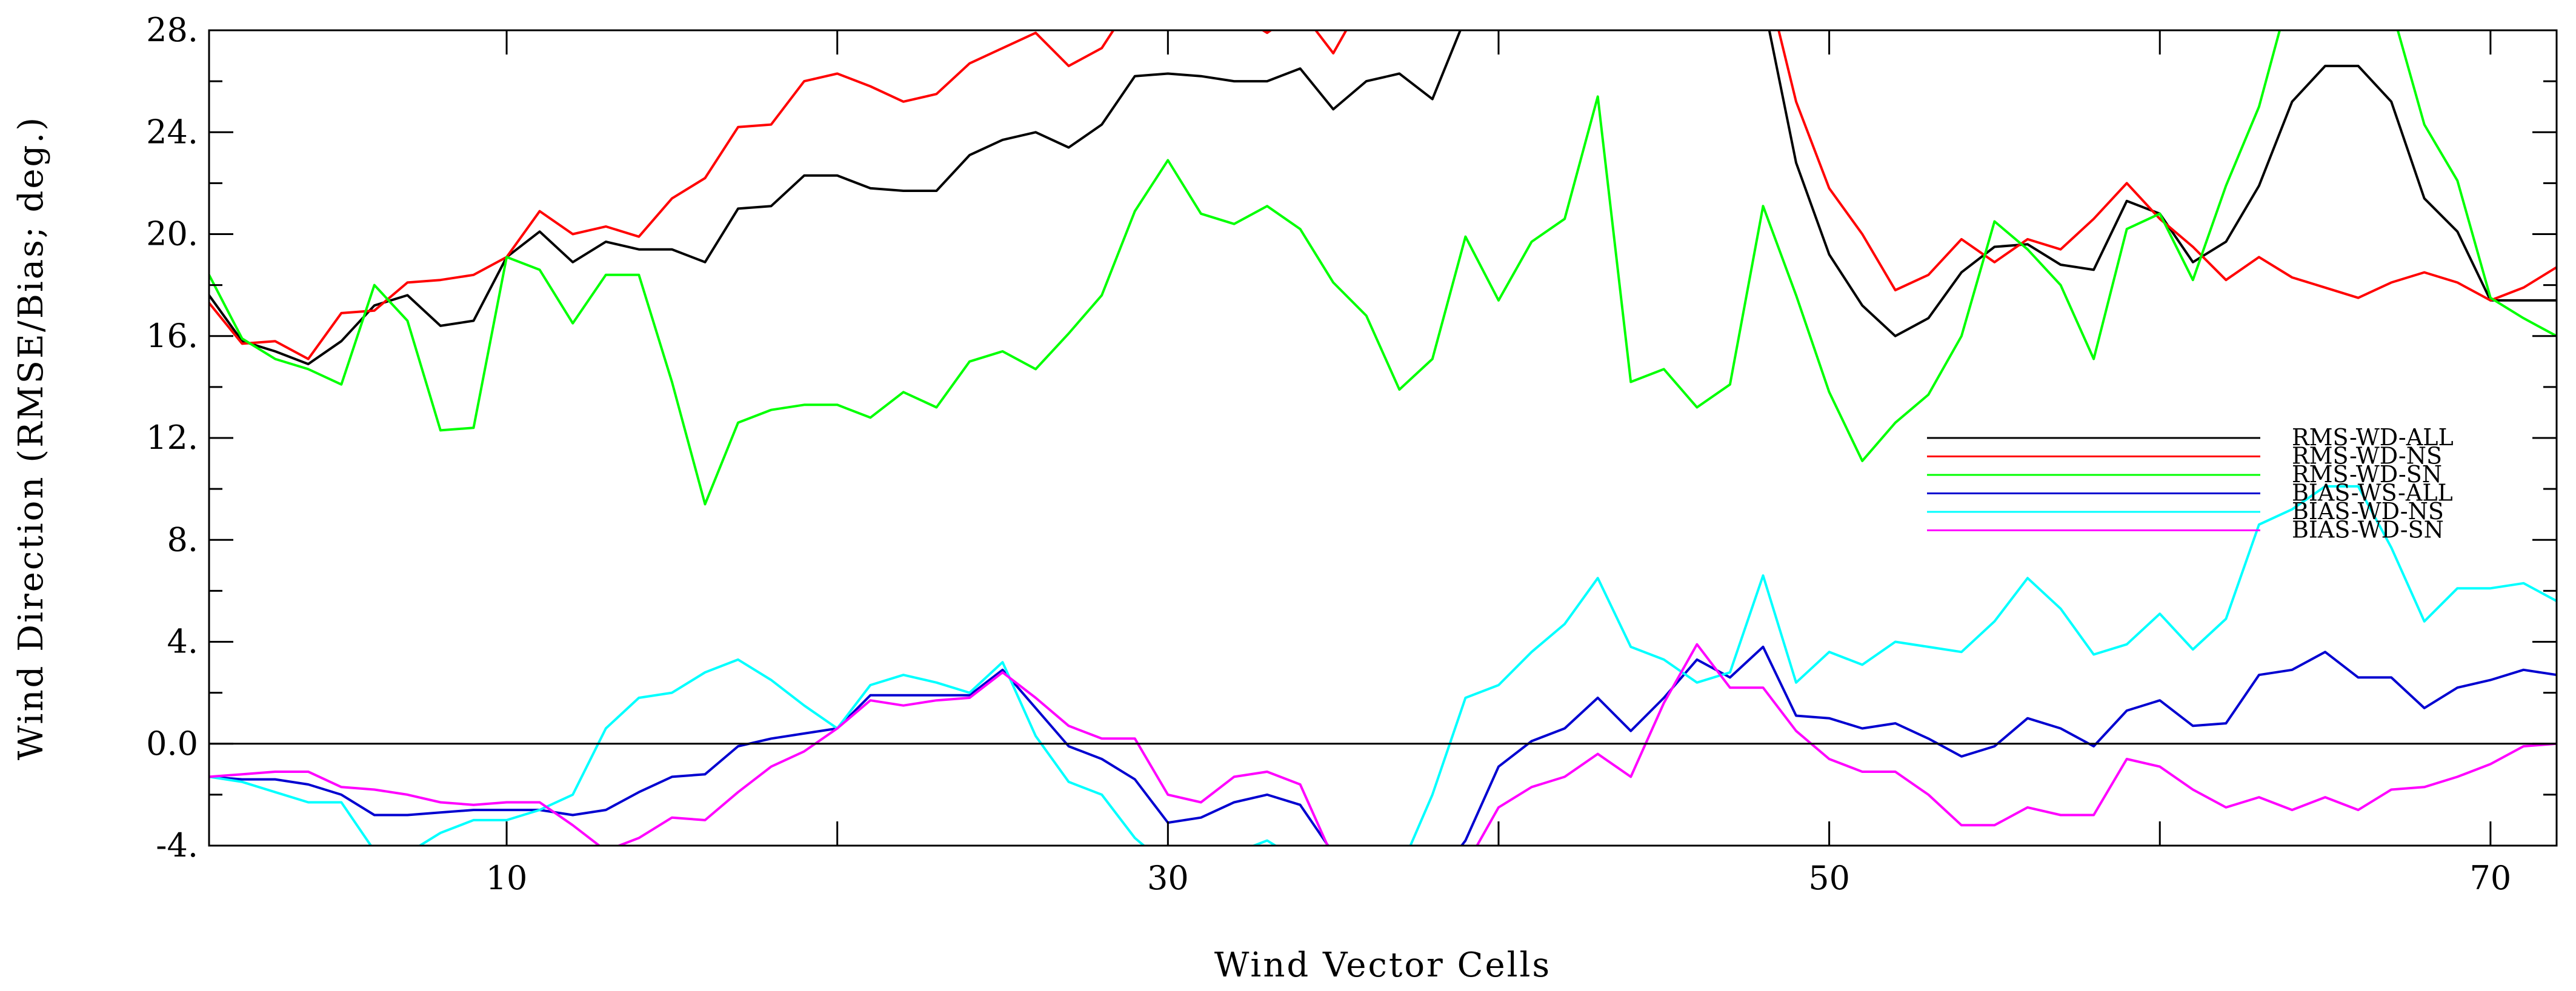  Describe the element at coordinates (182, 642) in the screenshot. I see `y-tick-label: 4.` at that location.